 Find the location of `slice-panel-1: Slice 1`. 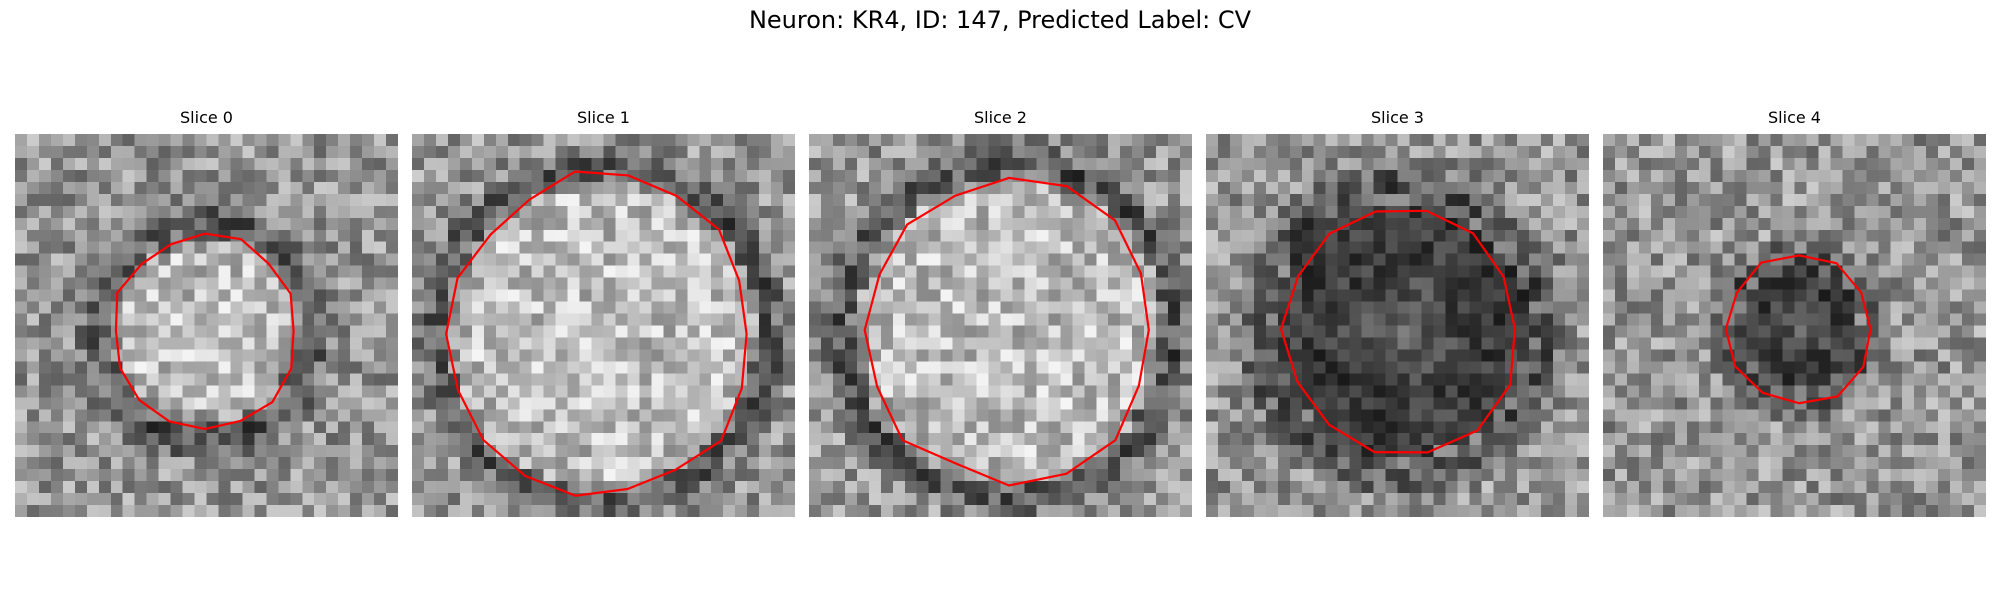

slice-panel-1: Slice 1 is located at coordinates (603, 312).